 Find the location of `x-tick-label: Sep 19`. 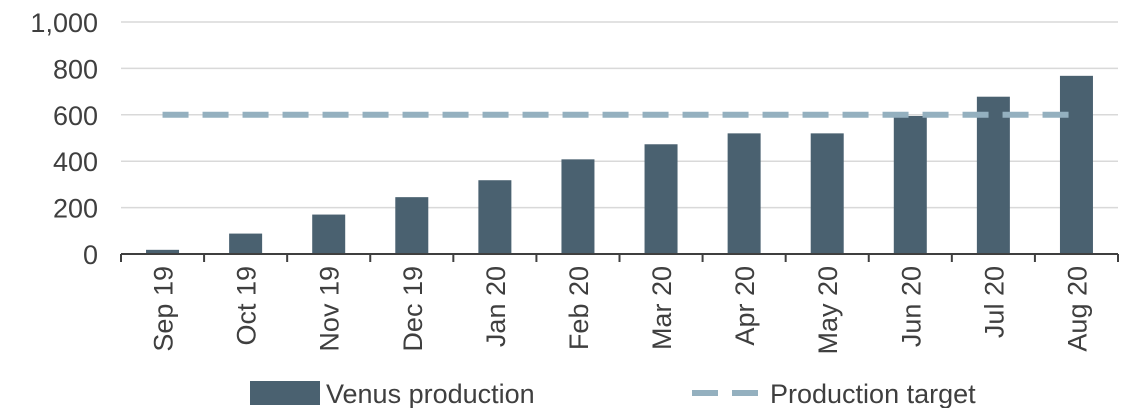

x-tick-label: Sep 19 is located at coordinates (164, 309).